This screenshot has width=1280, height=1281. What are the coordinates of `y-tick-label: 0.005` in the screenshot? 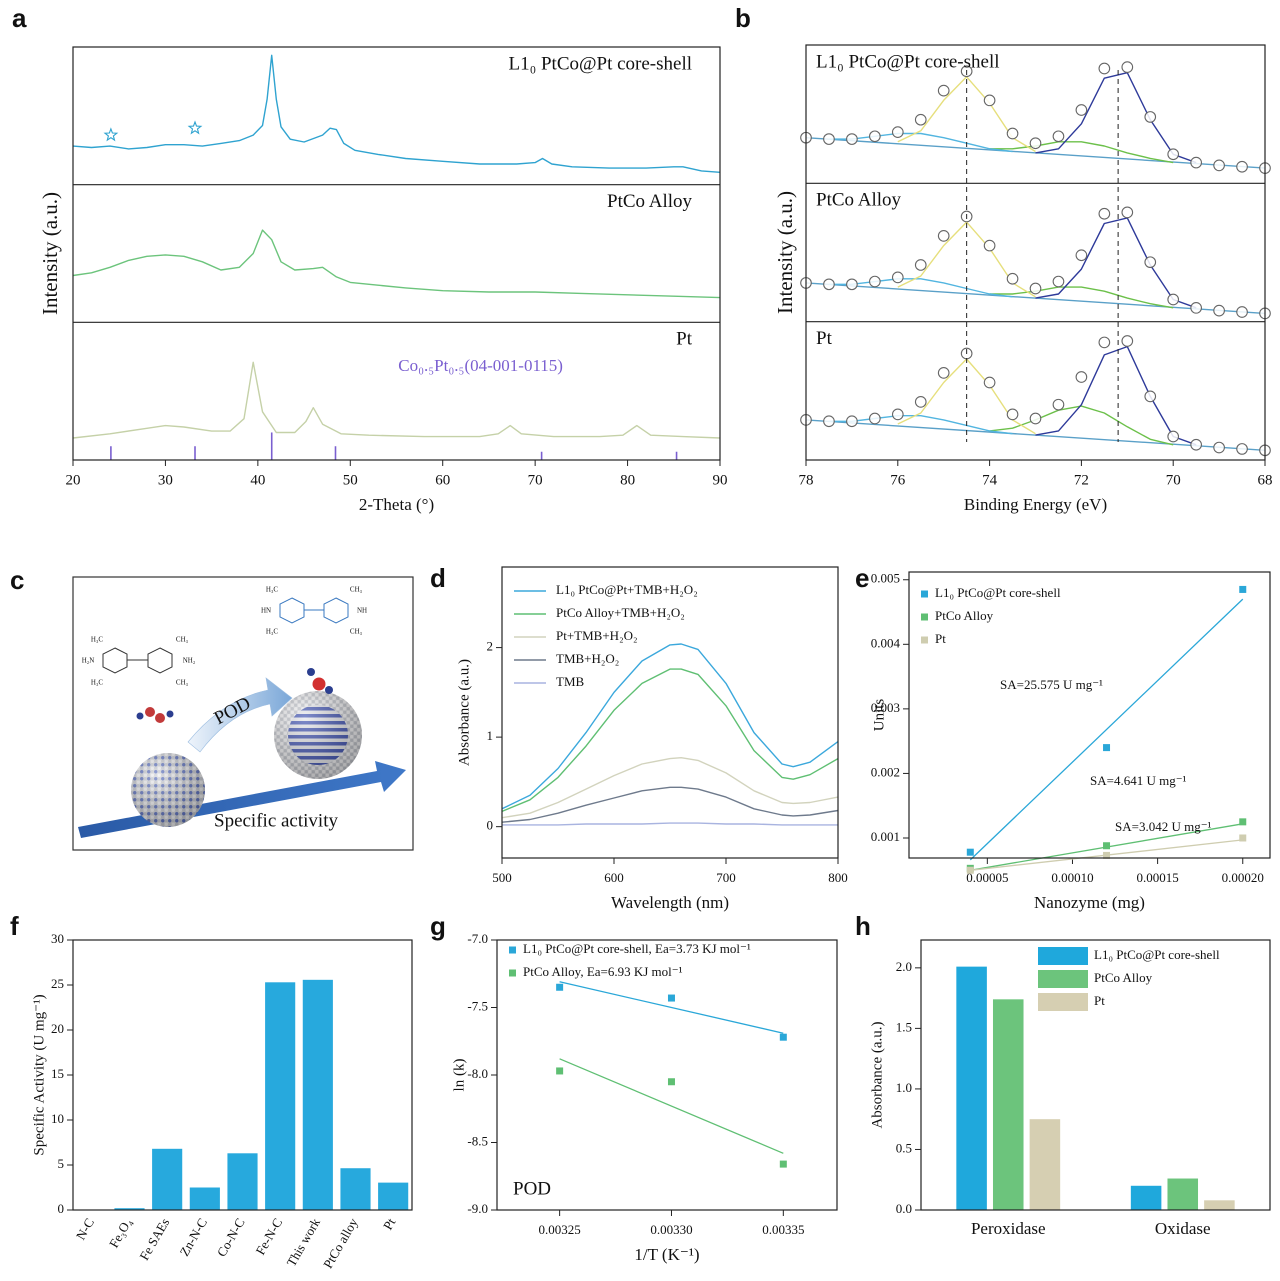 It's located at (885, 578).